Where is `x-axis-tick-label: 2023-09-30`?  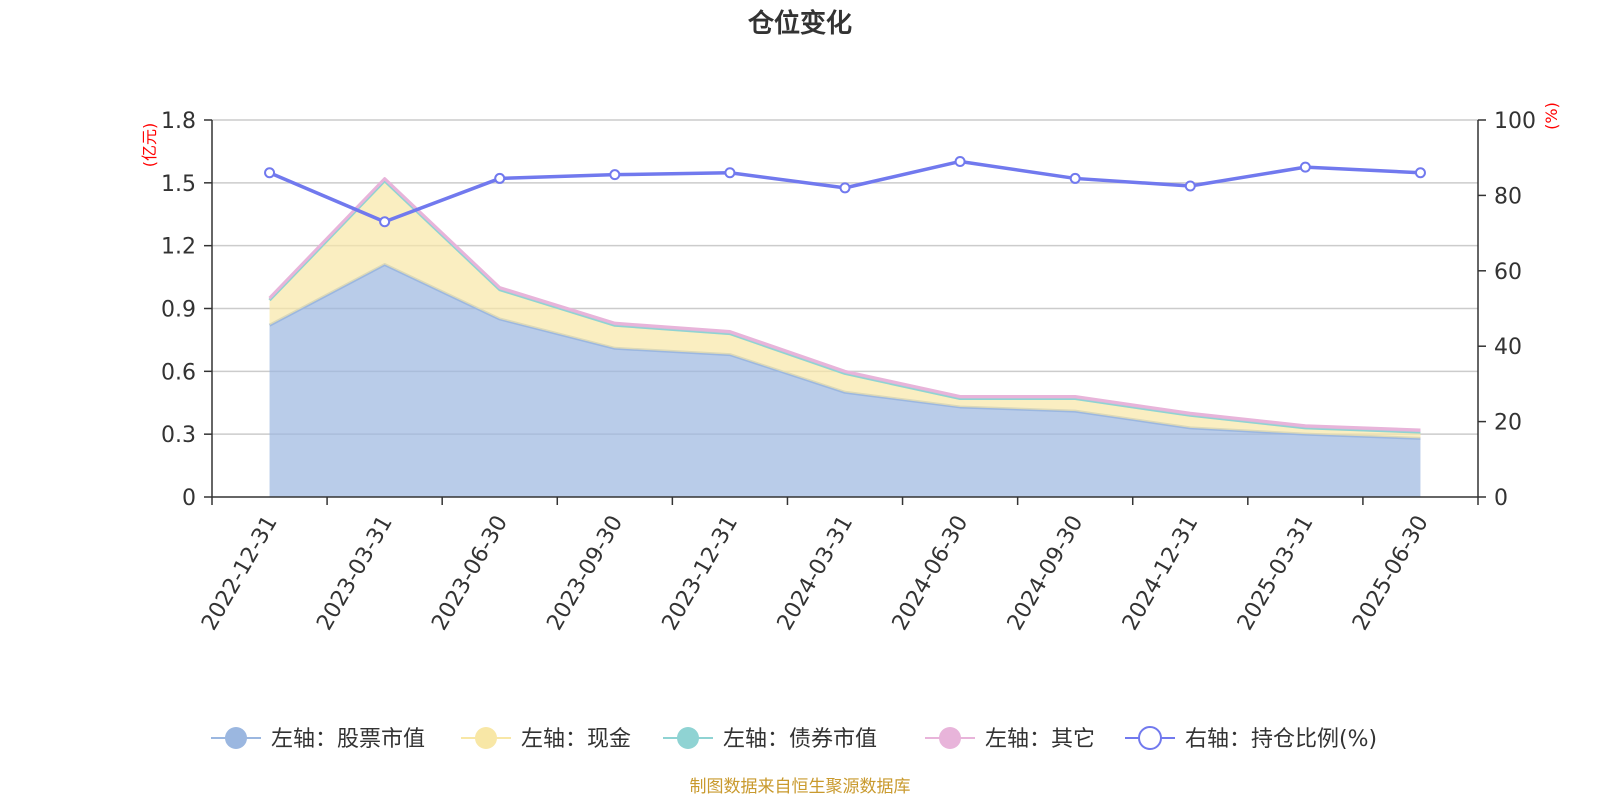
x-axis-tick-label: 2023-09-30 is located at coordinates (585, 573).